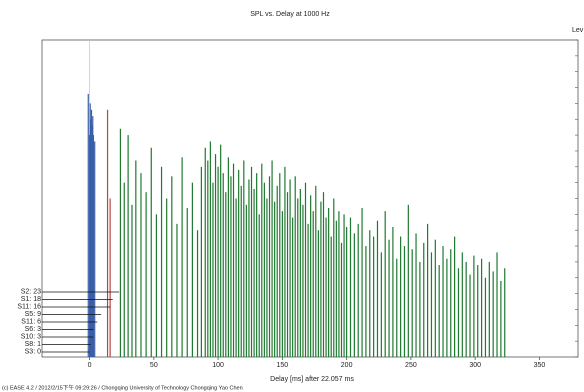 The width and height of the screenshot is (584, 392). Describe the element at coordinates (31, 291) in the screenshot. I see `marker-label: S2: 23` at that location.